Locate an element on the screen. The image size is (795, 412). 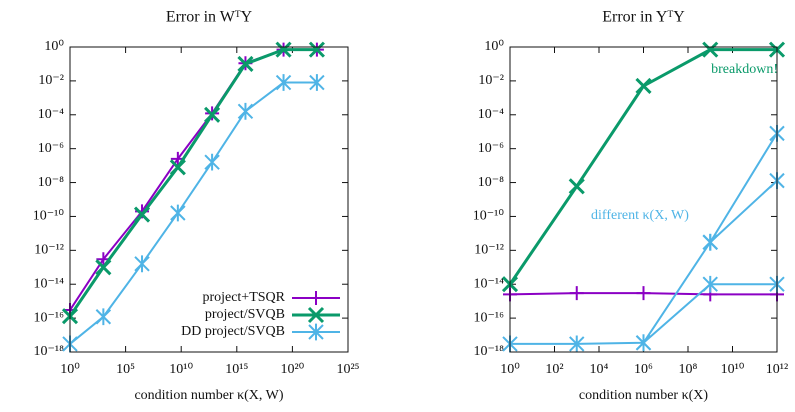
annotation: different κ(X, W) is located at coordinates (640, 215).